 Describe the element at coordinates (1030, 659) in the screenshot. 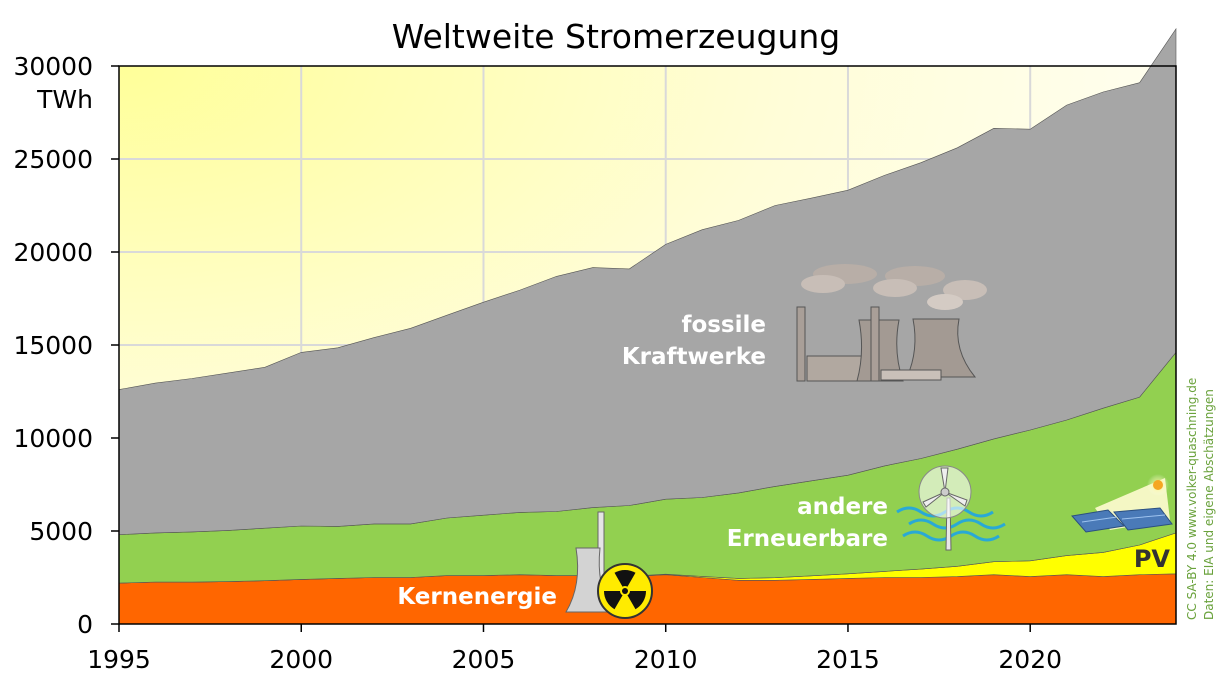

I see `x-tick-label: 2020` at that location.